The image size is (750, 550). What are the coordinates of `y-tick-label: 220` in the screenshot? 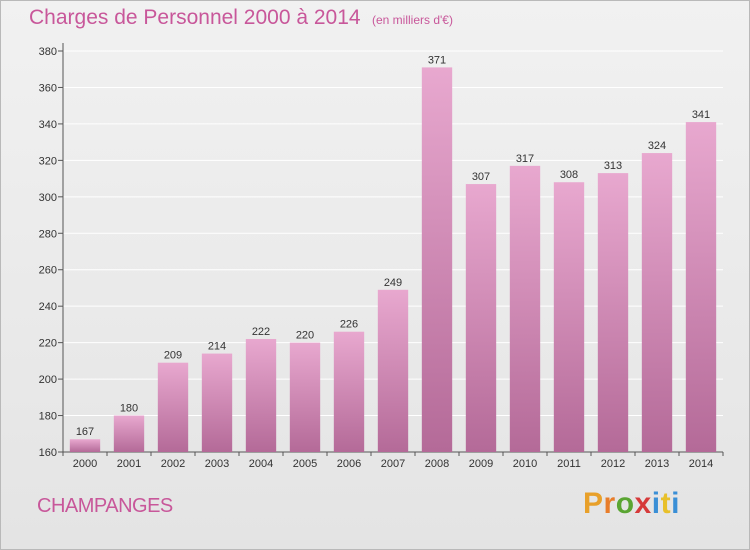 It's located at (48, 344).